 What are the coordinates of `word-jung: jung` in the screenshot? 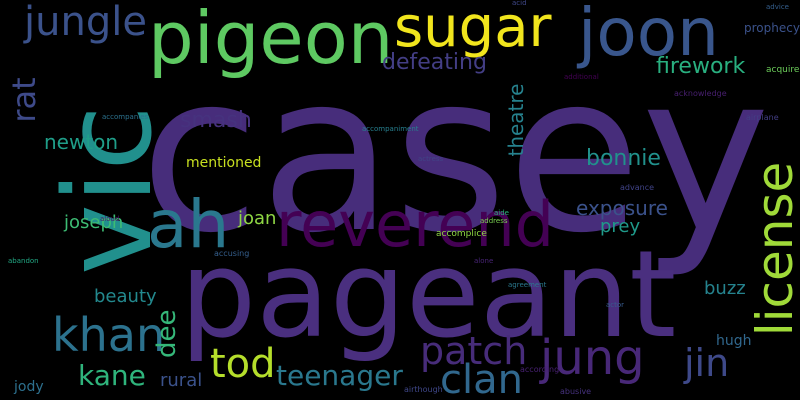 It's located at (592, 358).